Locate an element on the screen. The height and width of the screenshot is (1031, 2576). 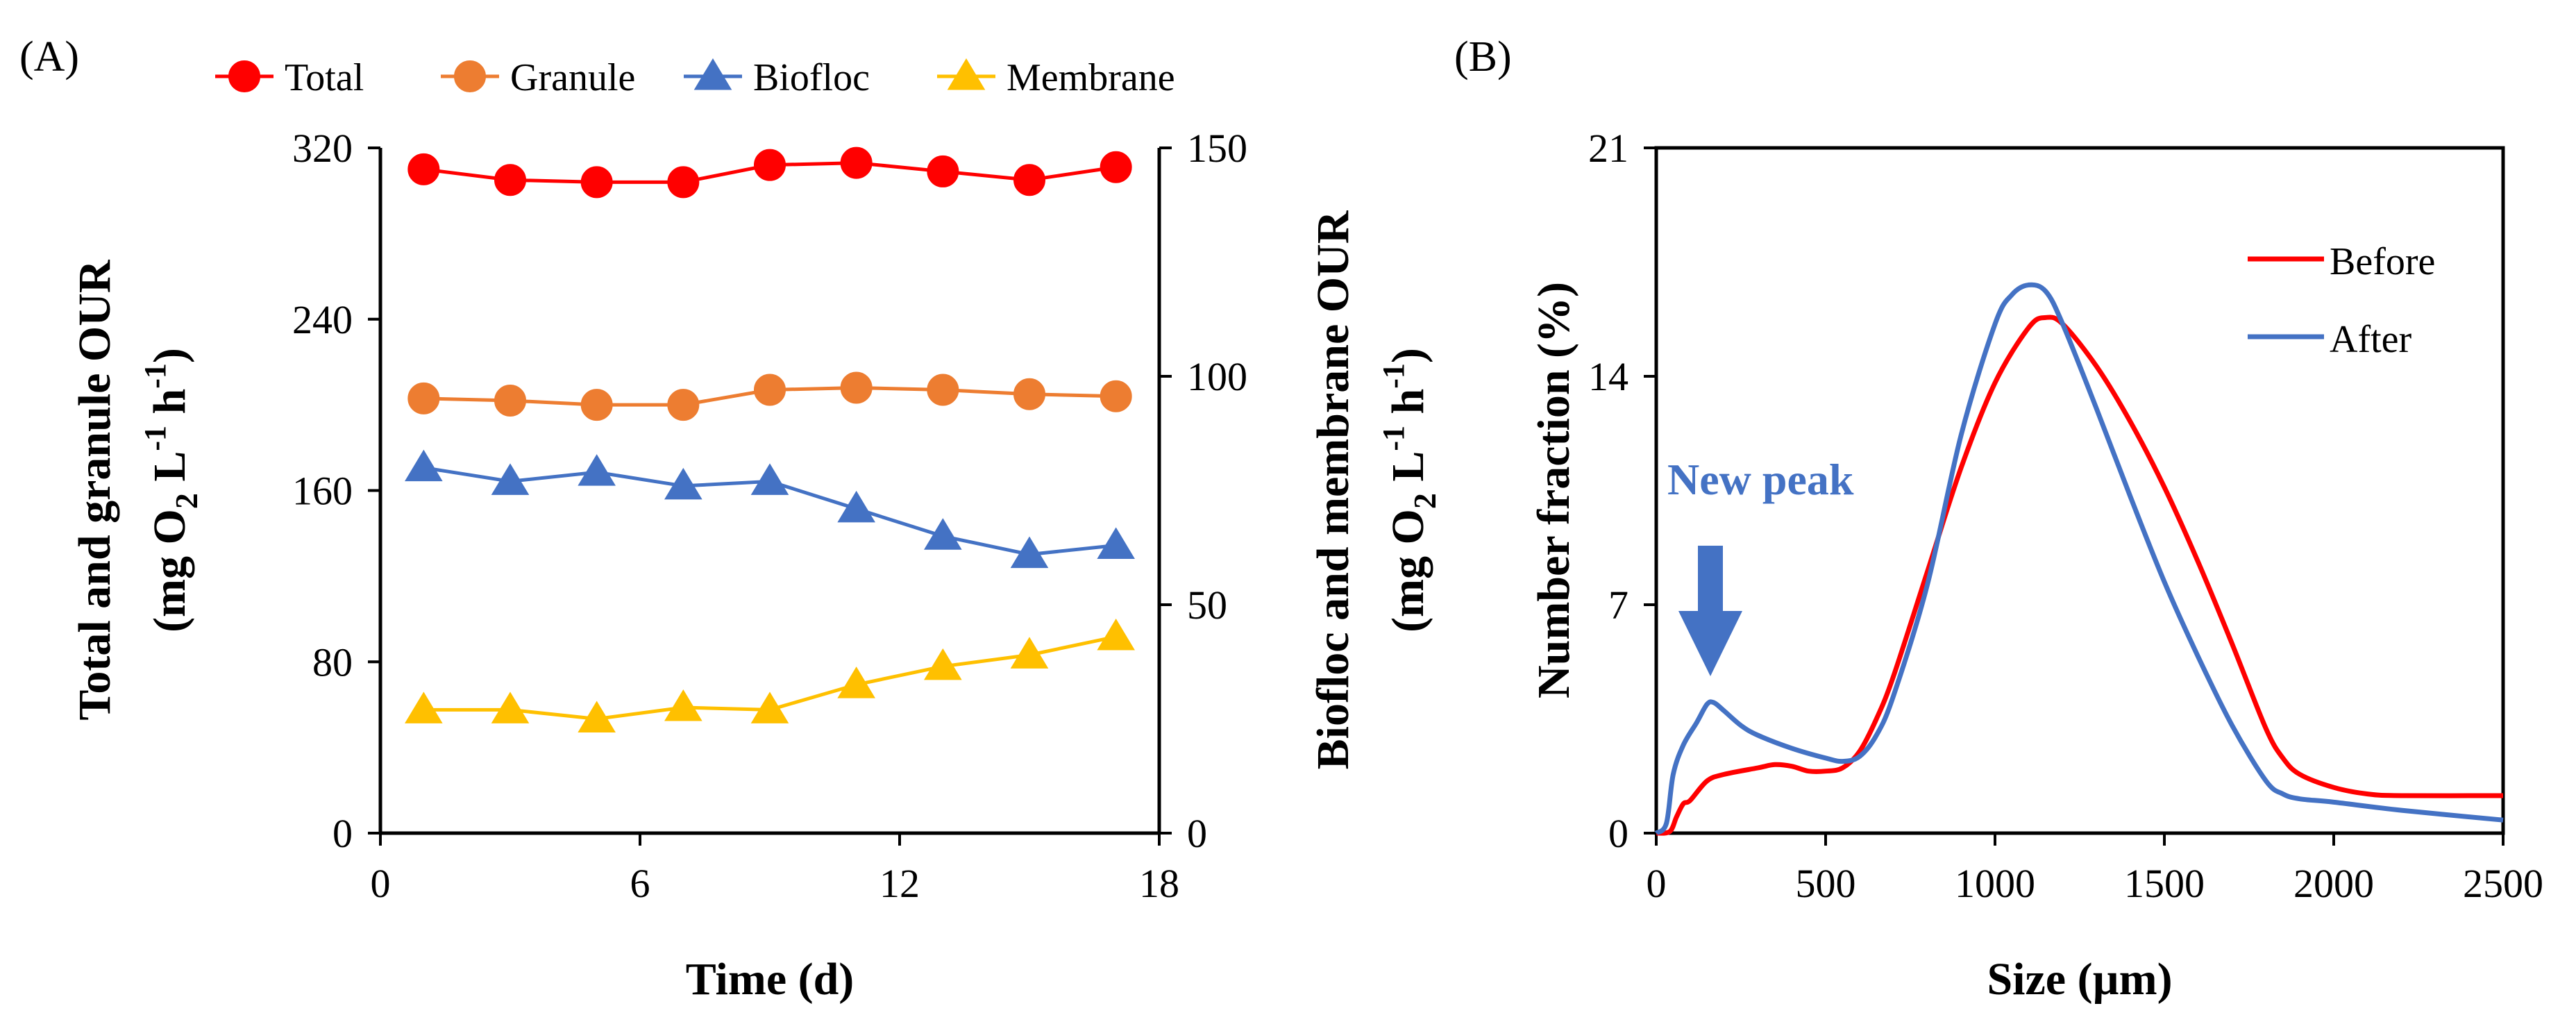
y-right-close: ) is located at coordinates (1408, 355).